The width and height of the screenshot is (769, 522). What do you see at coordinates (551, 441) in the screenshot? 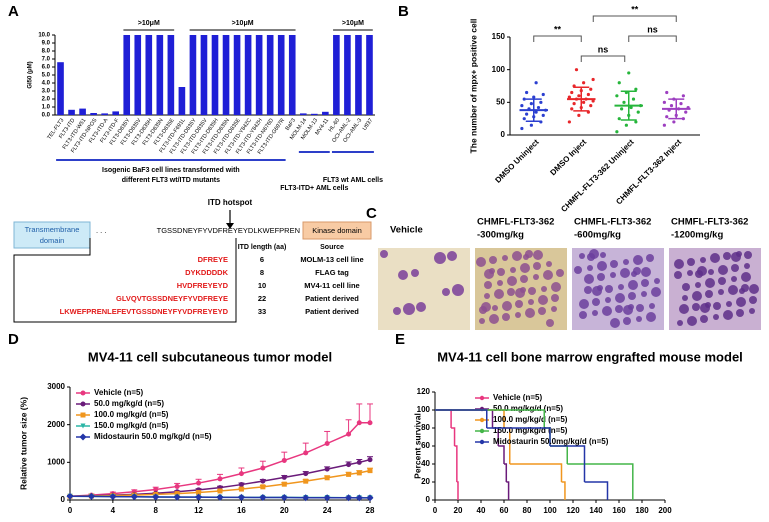
I see `legend-label: Midostaurin 50.0mg/kg/d (n=5)` at bounding box center [551, 441].